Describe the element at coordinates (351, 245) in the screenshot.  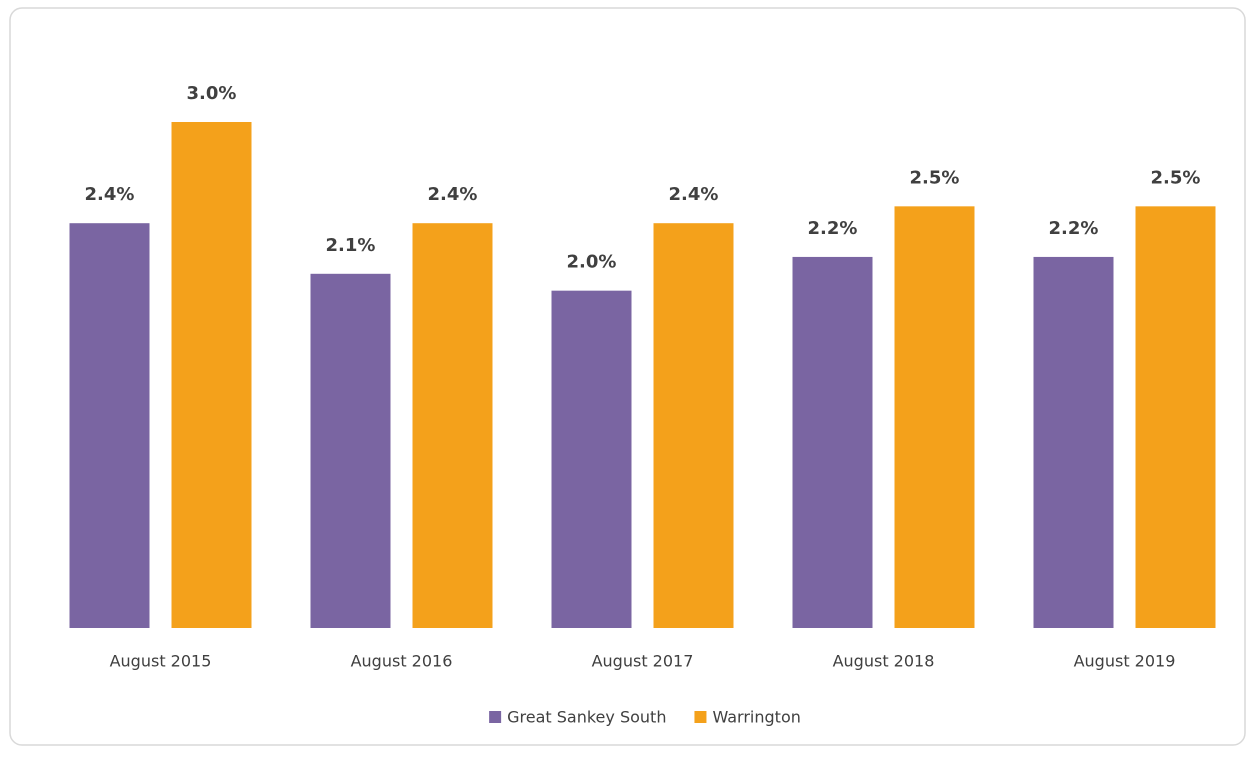
I see `data-label: 2.1%` at that location.